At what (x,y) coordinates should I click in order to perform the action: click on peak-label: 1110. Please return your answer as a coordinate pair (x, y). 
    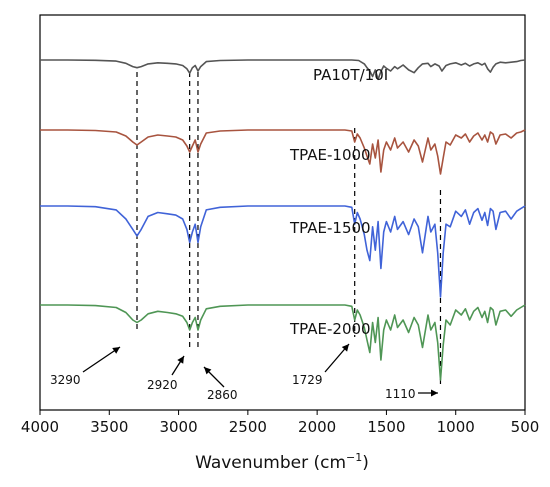
    Looking at the image, I should click on (400, 394).